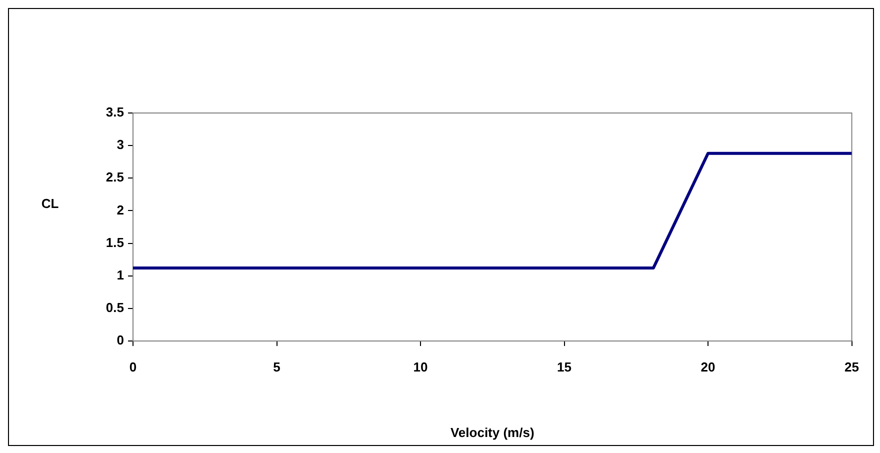 The image size is (880, 453). What do you see at coordinates (50, 203) in the screenshot?
I see `y-axis-title: CL` at bounding box center [50, 203].